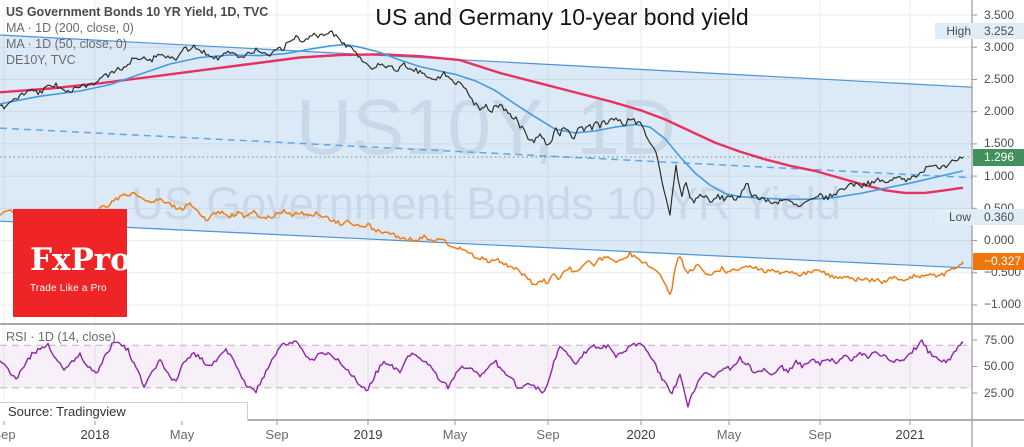  Describe the element at coordinates (999, 217) in the screenshot. I see `hl-value: 0.360` at that location.